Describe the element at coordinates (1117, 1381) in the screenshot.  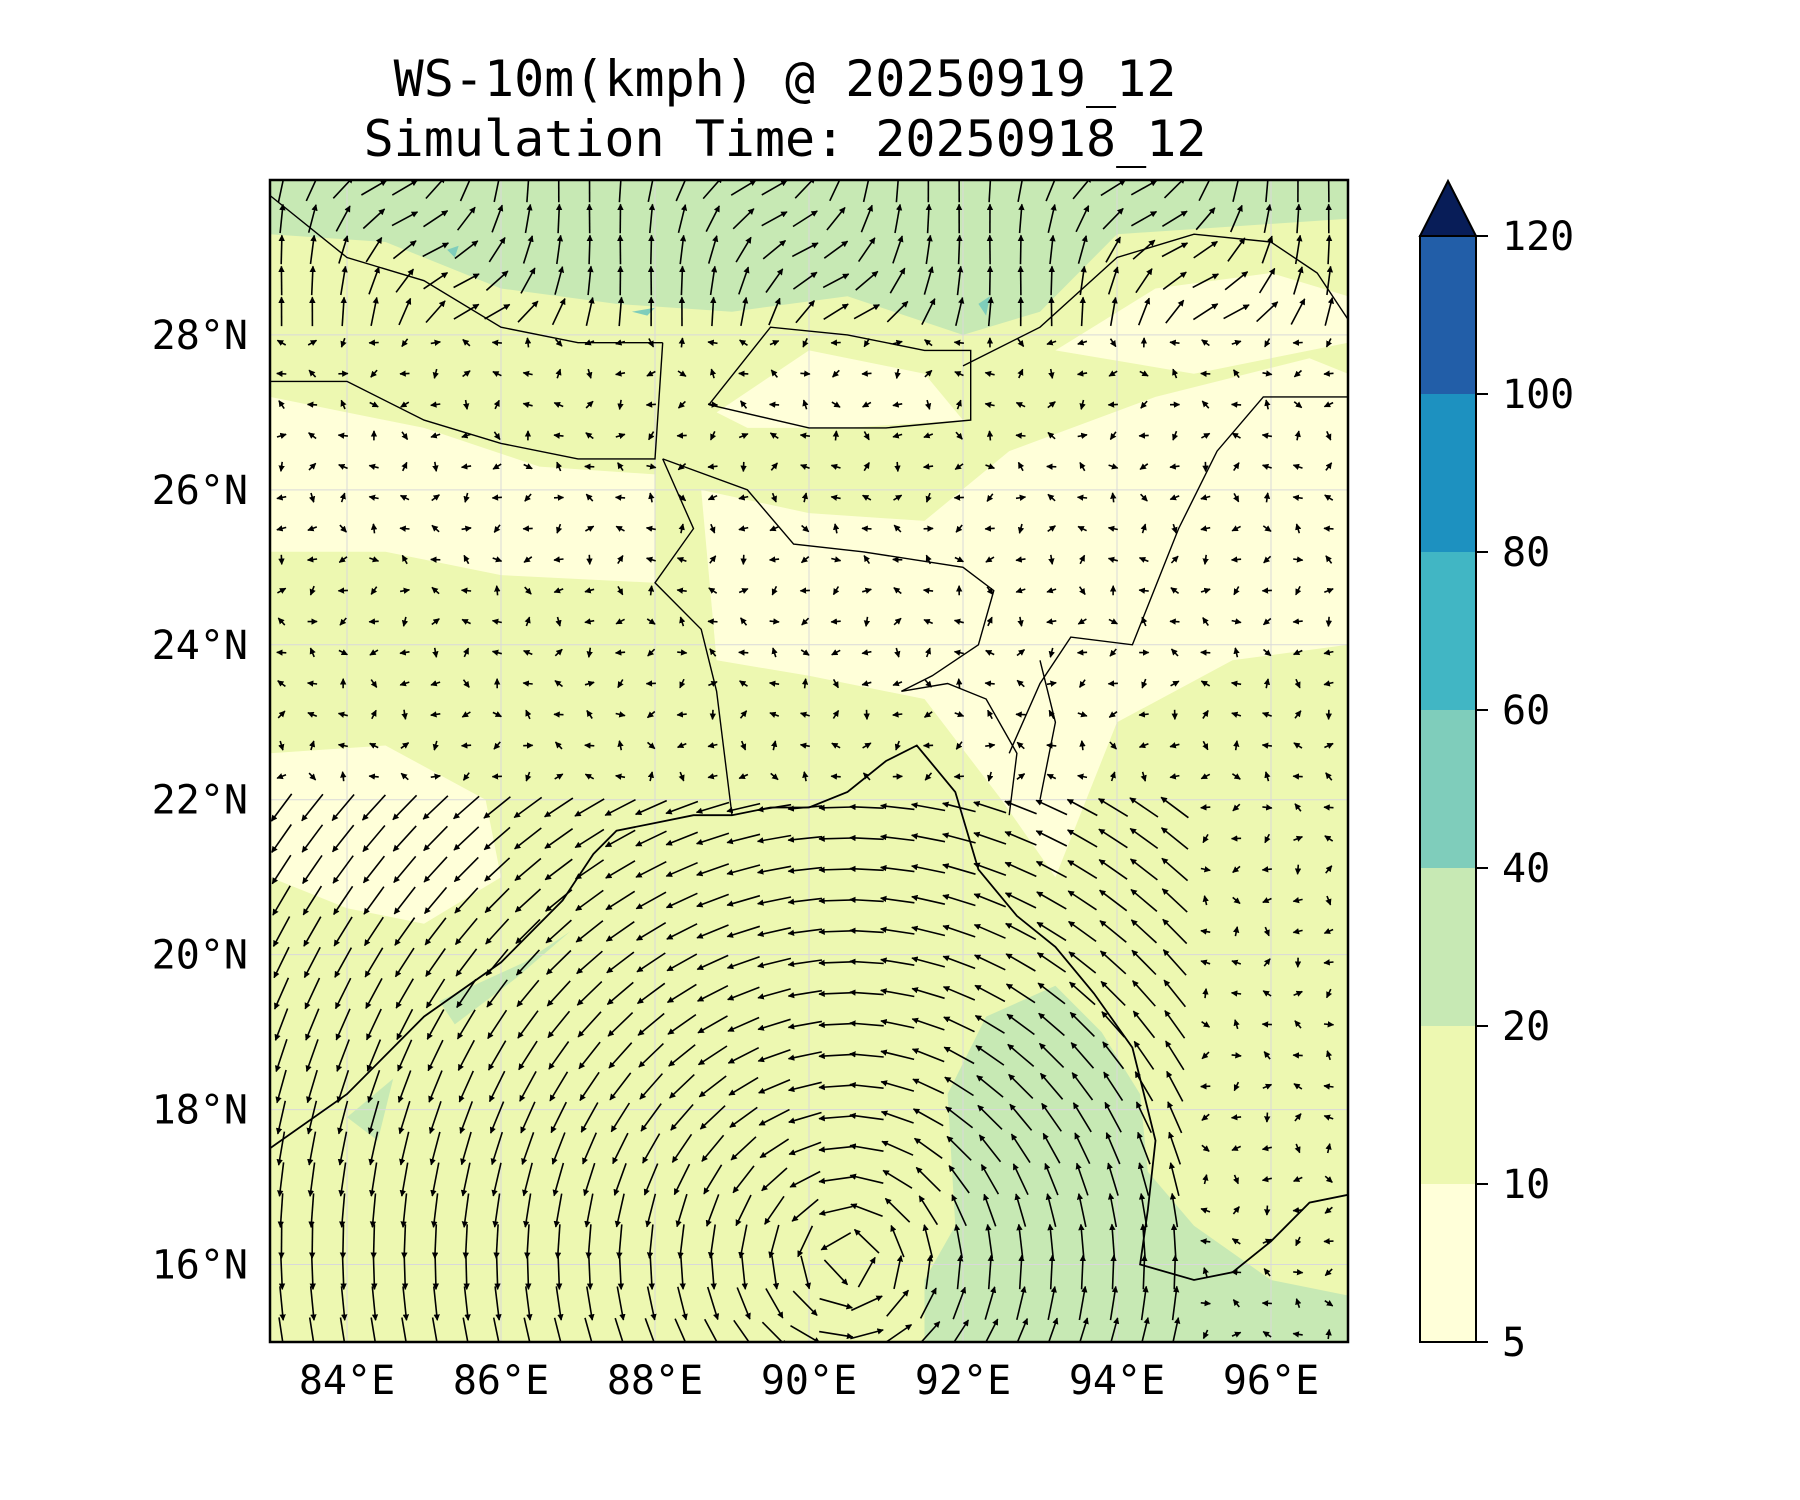
I see `lon-tick-label: 94°E` at that location.